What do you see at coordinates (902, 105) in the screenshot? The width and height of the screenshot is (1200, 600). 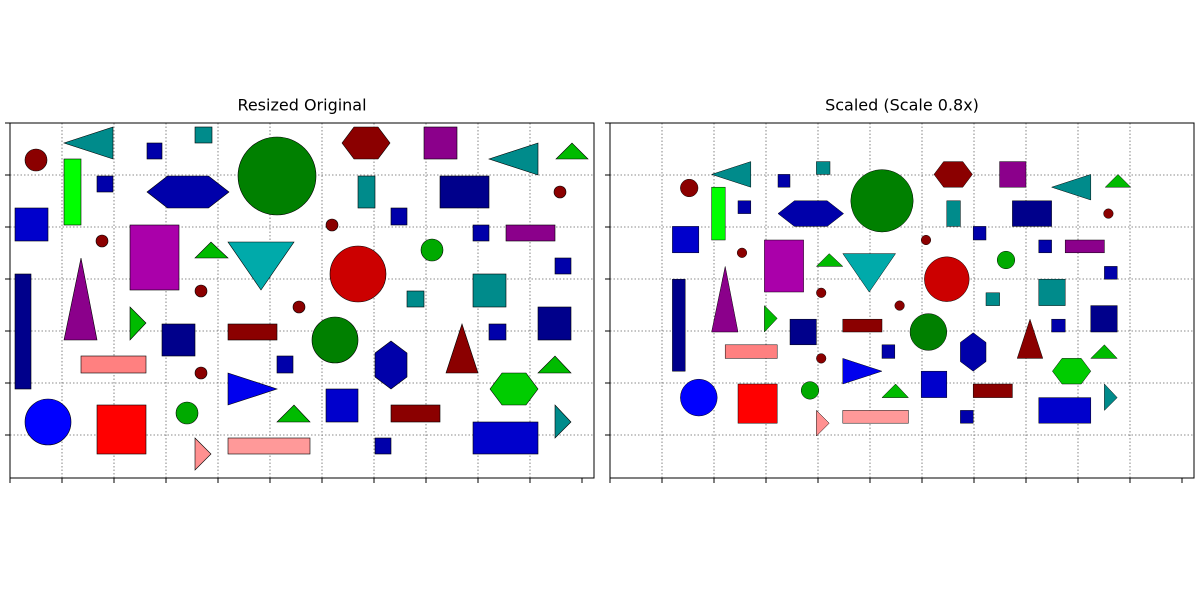 I see `panel-title: Scaled (Scale 0.8x)` at bounding box center [902, 105].